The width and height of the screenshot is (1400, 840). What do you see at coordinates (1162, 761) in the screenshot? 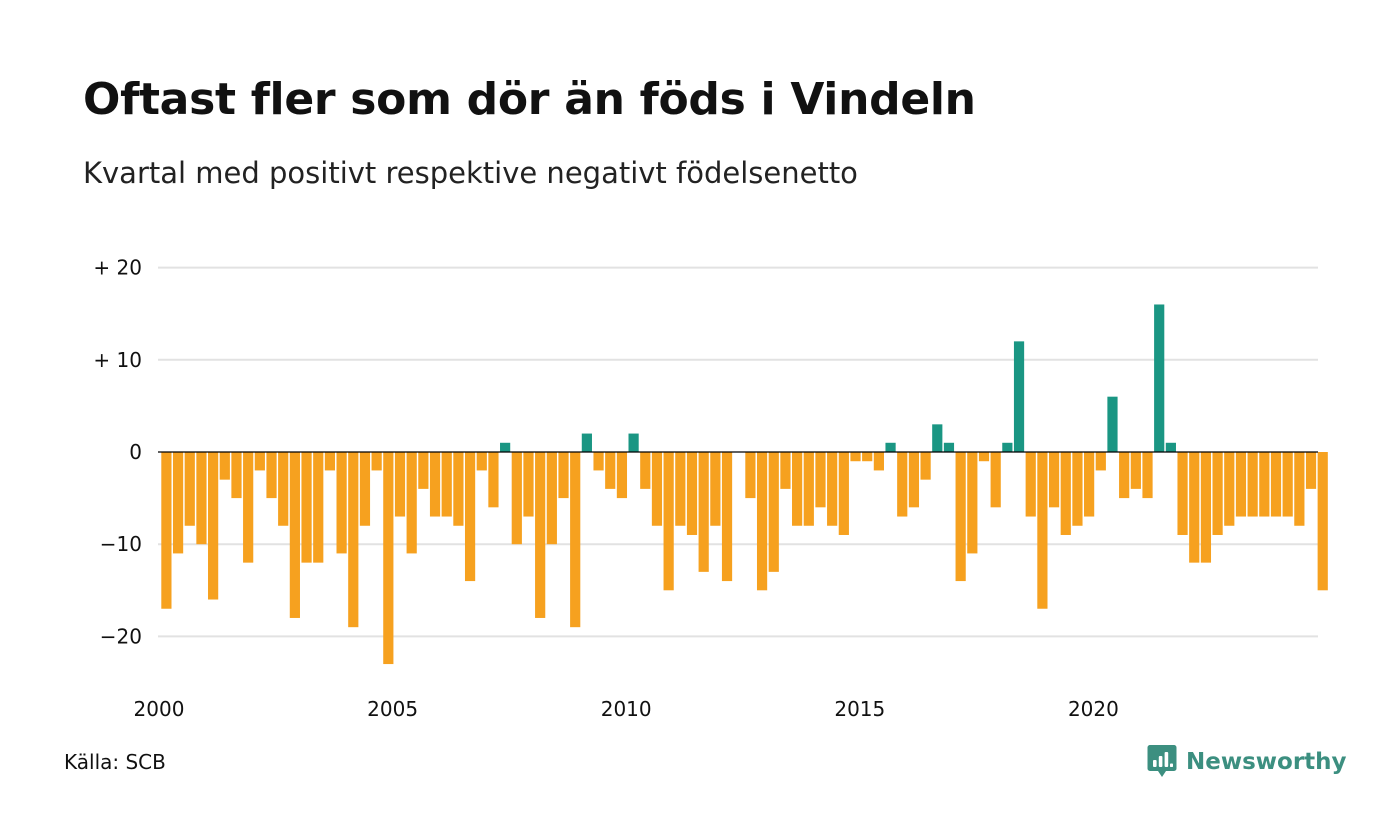
I see `newsworthy-chat-bar-icon` at bounding box center [1162, 761].